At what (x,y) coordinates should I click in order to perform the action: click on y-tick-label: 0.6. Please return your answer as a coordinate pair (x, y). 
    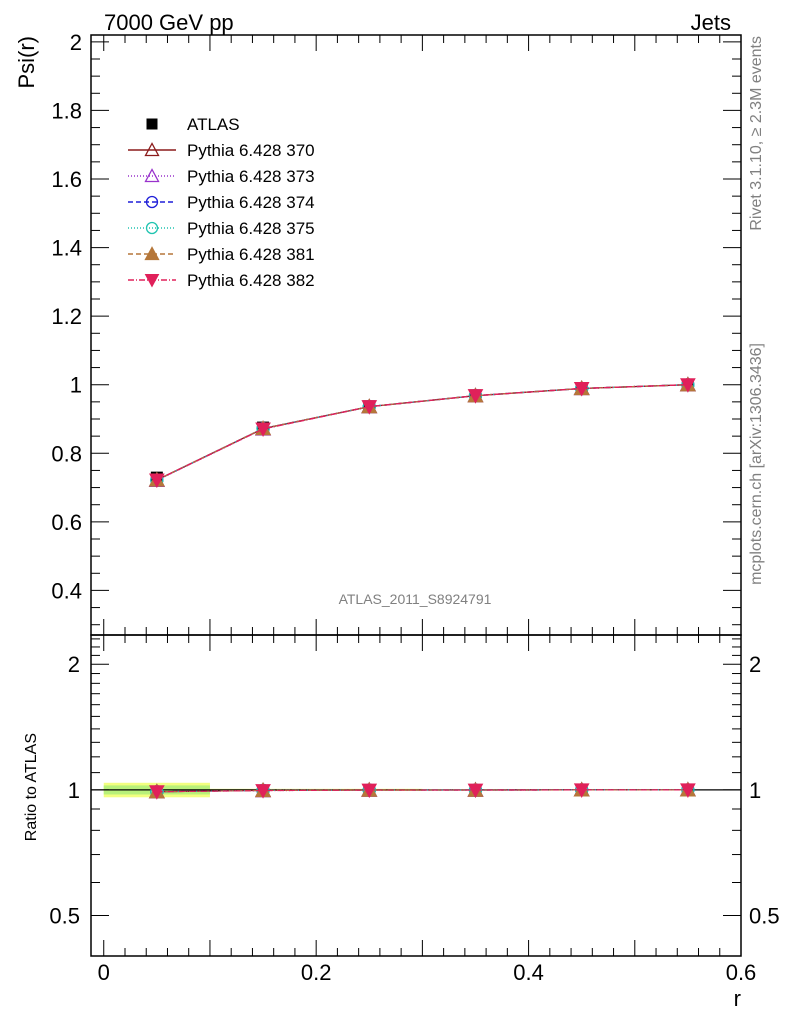
    Looking at the image, I should click on (66, 522).